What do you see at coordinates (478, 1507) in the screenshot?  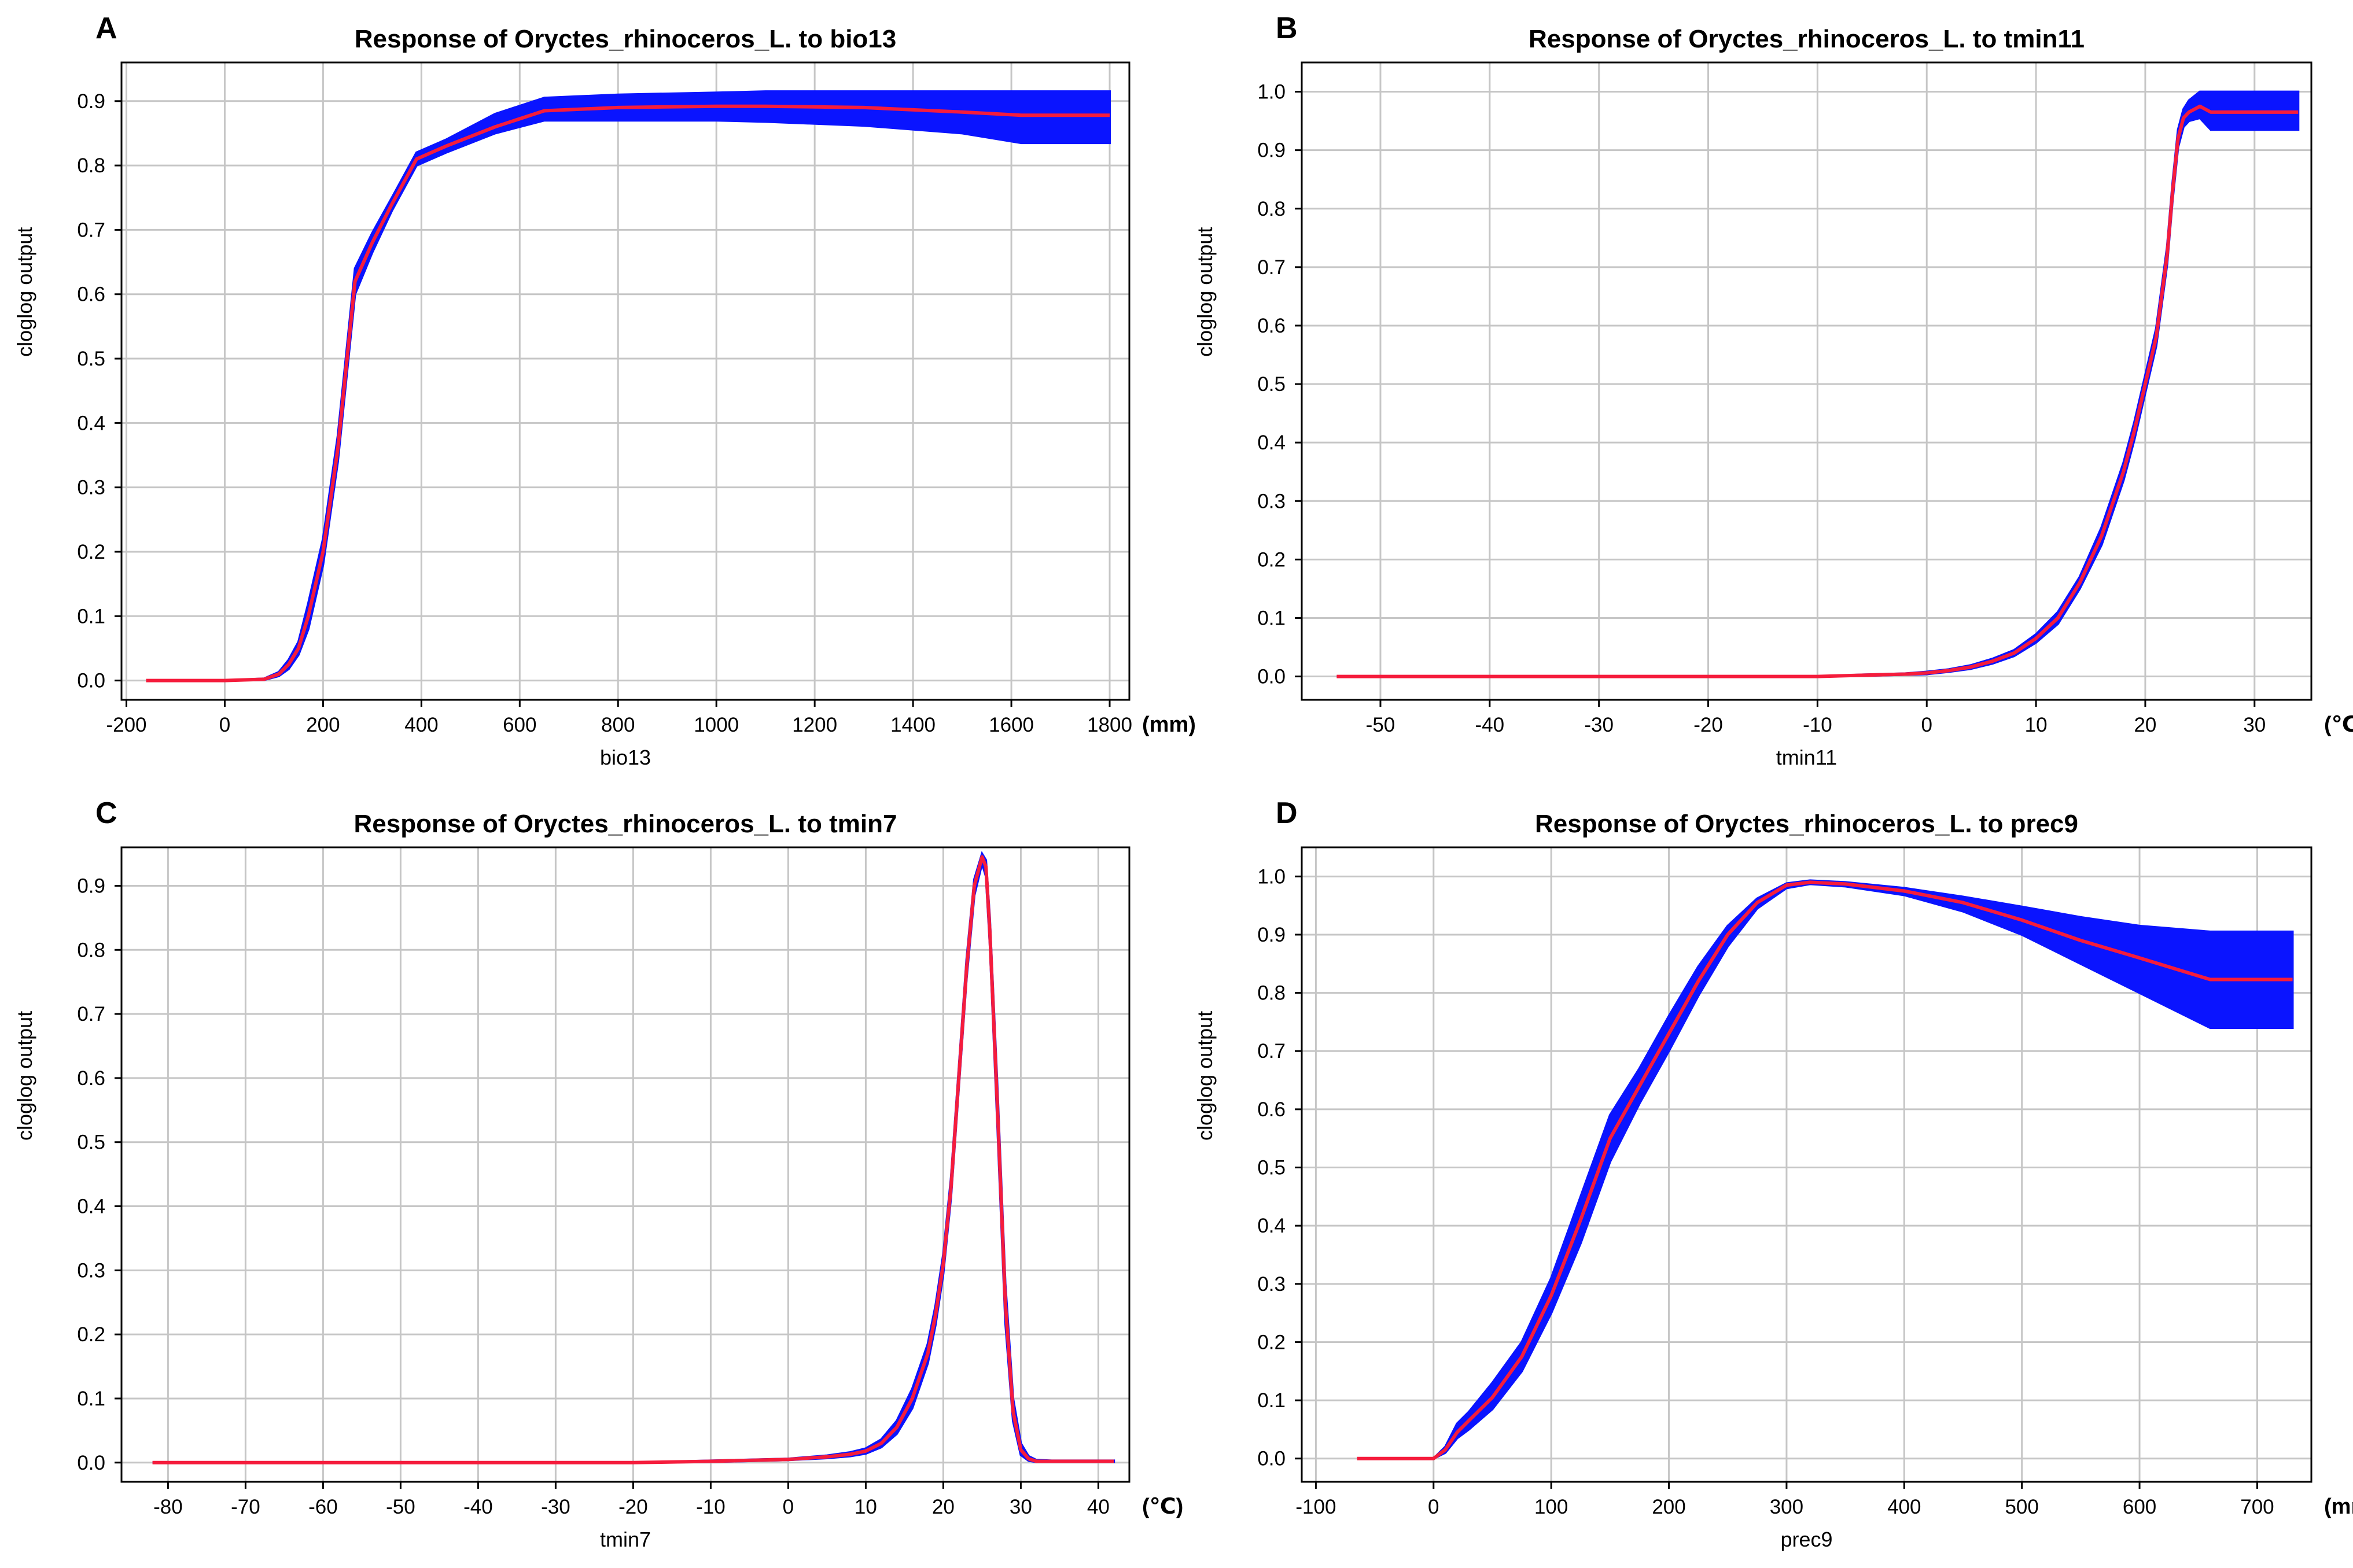 I see `x-tick-label: -40` at bounding box center [478, 1507].